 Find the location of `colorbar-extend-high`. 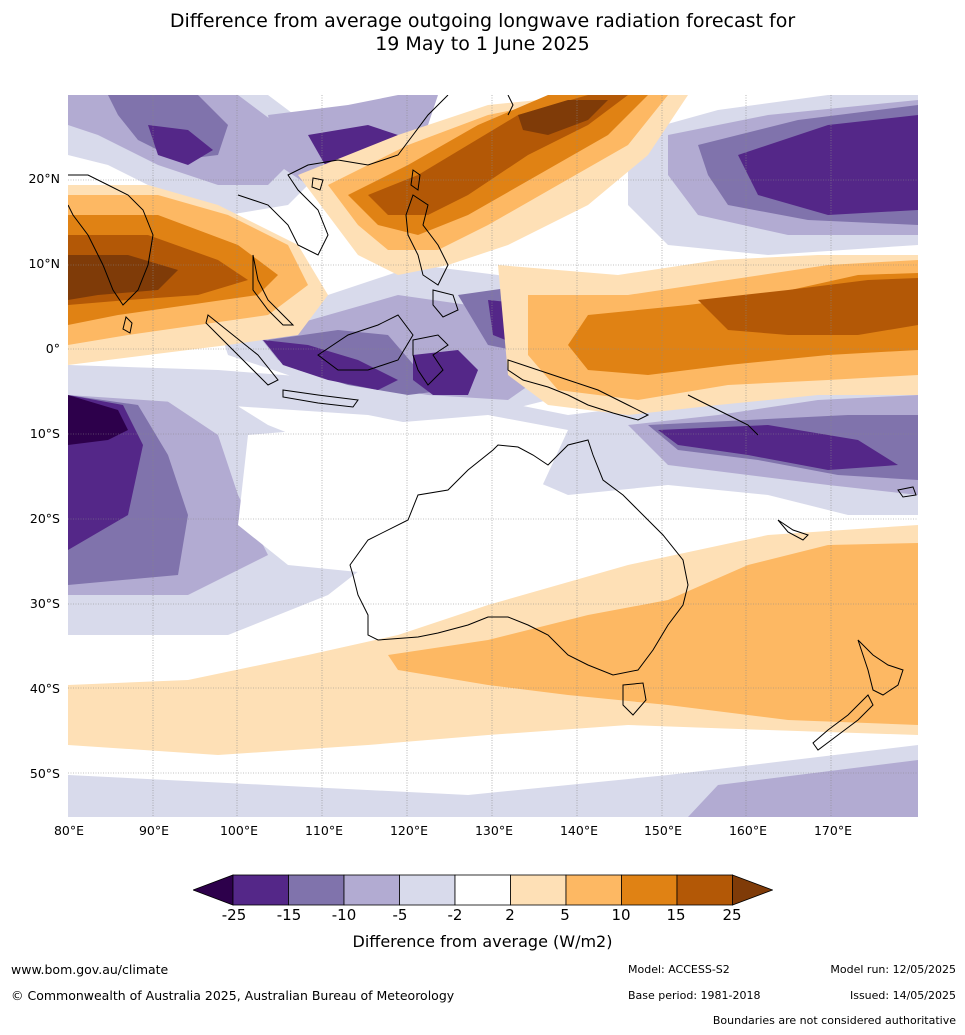

colorbar-extend-high is located at coordinates (752, 890).